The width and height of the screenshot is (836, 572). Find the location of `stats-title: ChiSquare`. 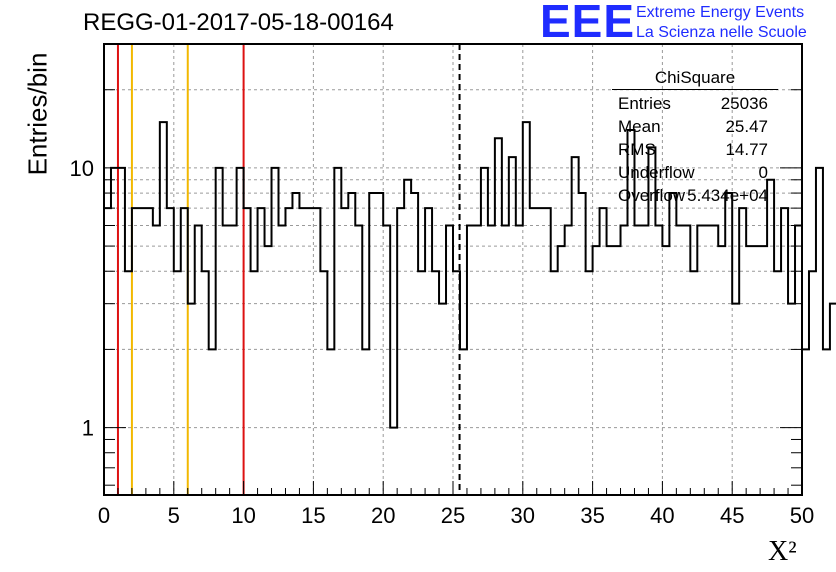

stats-title: ChiSquare is located at coordinates (695, 77).